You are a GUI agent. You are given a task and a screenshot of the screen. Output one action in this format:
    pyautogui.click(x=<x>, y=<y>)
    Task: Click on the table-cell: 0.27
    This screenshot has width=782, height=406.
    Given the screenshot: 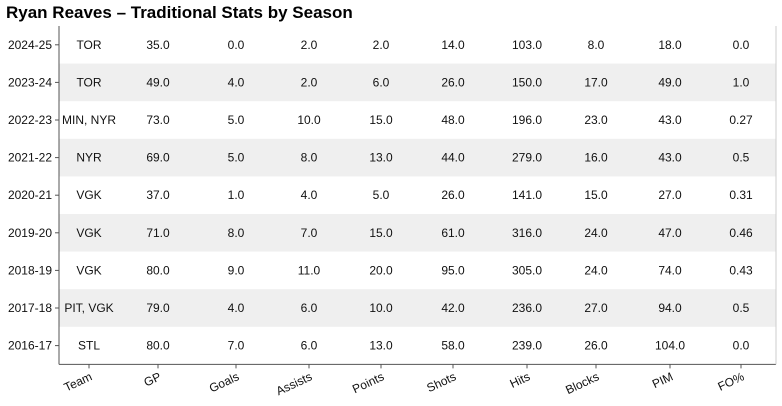 What is the action you would take?
    pyautogui.click(x=741, y=120)
    